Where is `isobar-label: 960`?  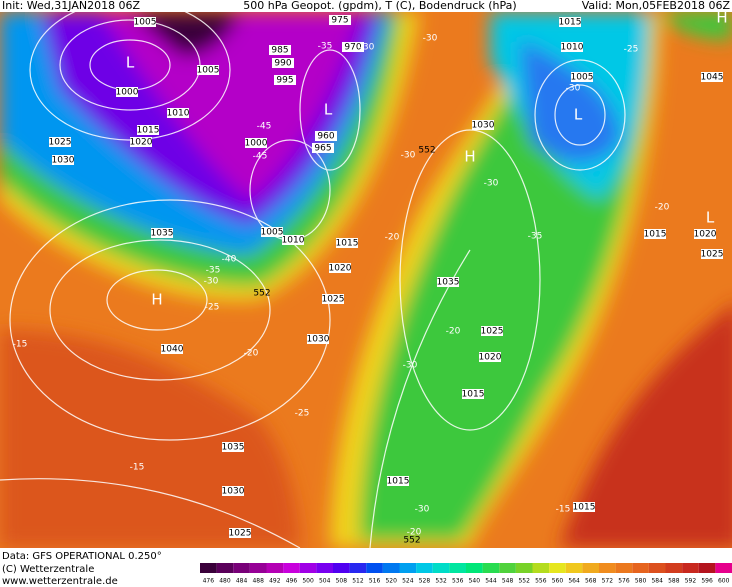
isobar-label: 960 is located at coordinates (325, 137).